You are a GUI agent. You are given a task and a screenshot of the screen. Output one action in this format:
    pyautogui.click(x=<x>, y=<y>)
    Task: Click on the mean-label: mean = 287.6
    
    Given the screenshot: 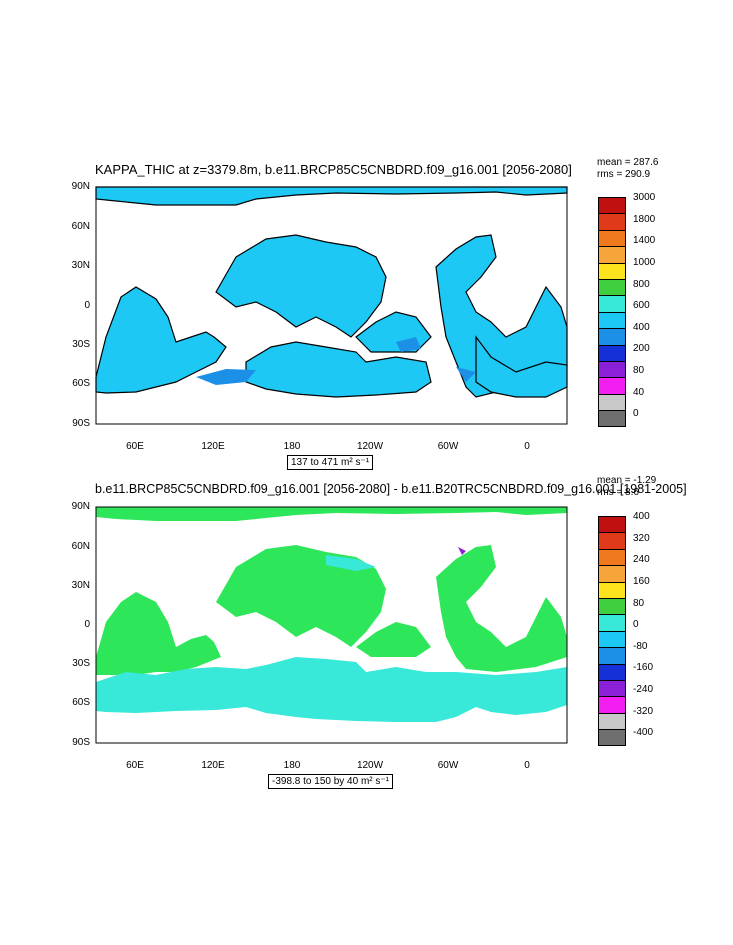 What is the action you would take?
    pyautogui.click(x=628, y=162)
    